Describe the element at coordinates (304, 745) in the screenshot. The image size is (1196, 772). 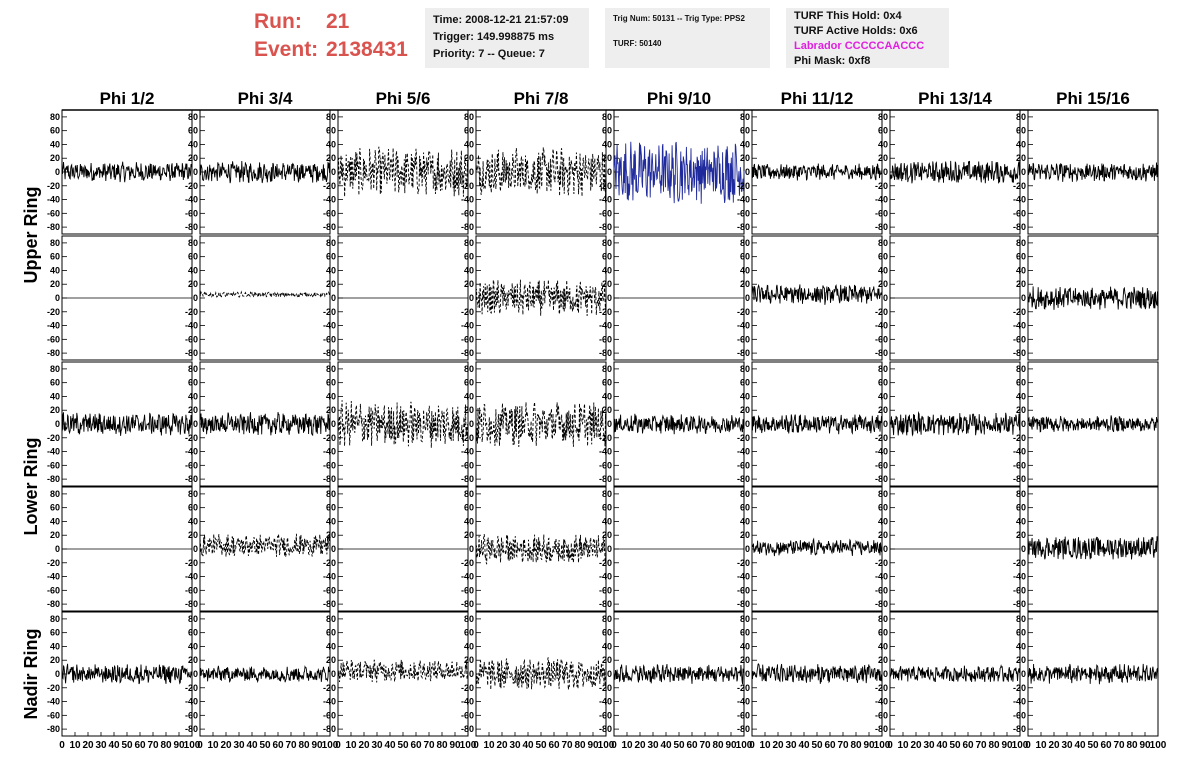
I see `x-tick-label: 80` at that location.